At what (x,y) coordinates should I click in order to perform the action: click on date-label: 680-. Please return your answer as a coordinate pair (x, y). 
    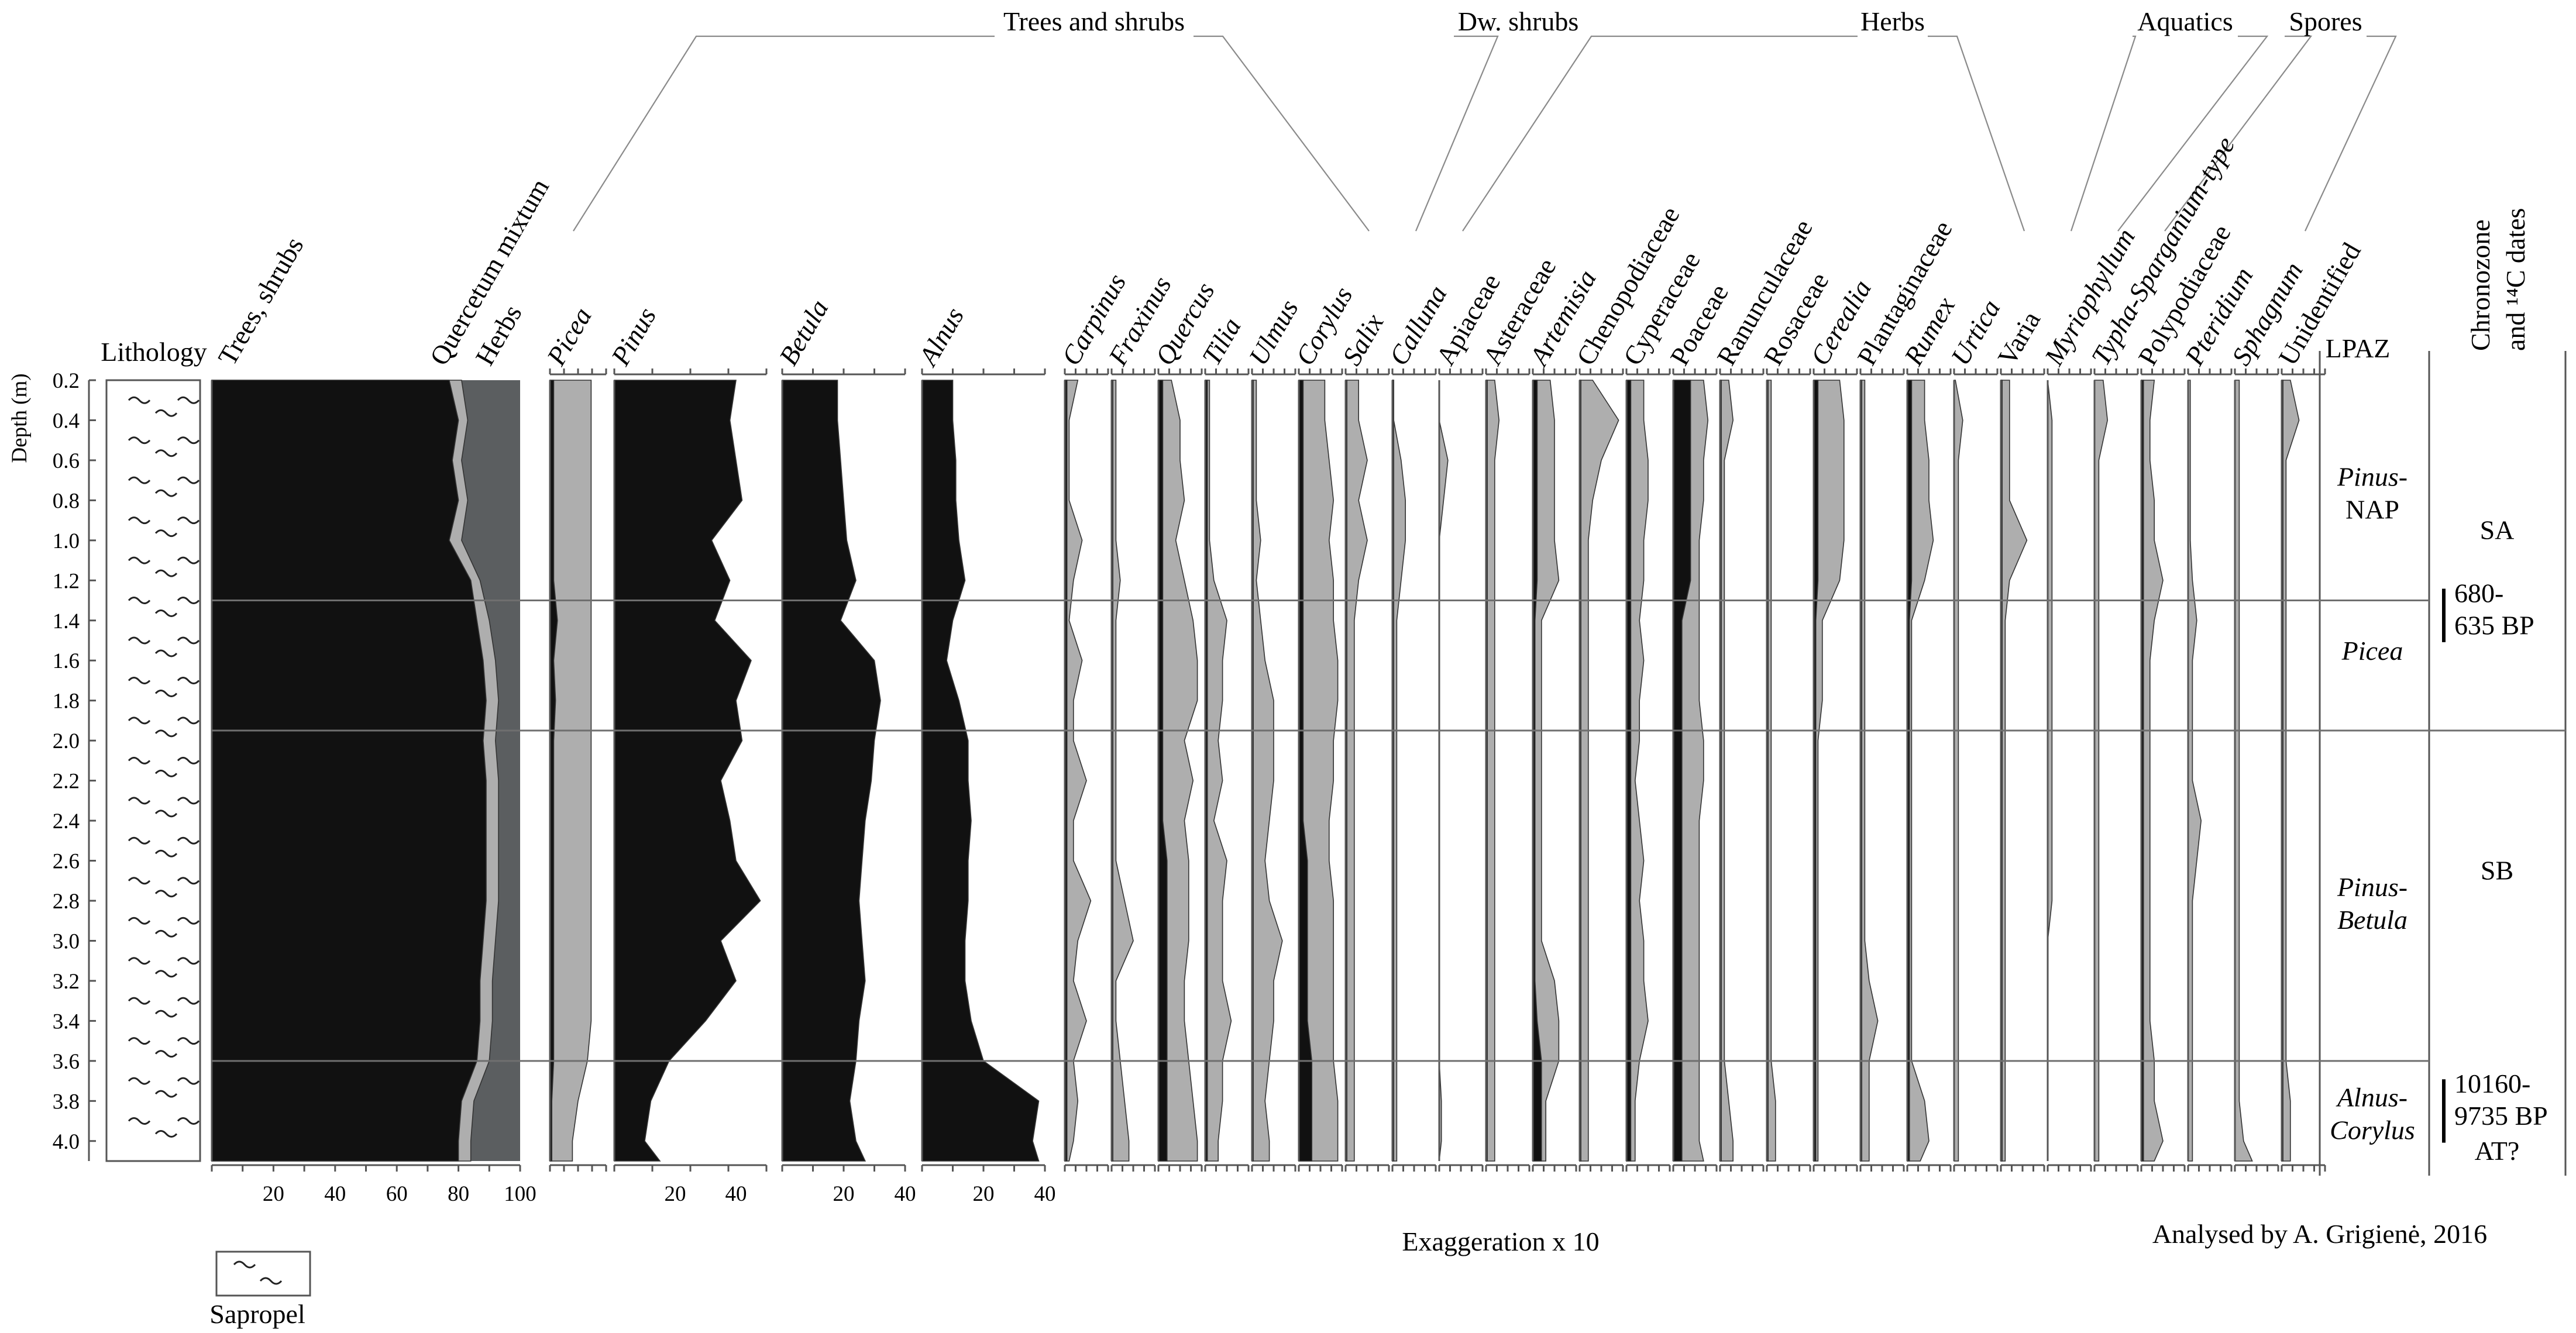
    Looking at the image, I should click on (2478, 593).